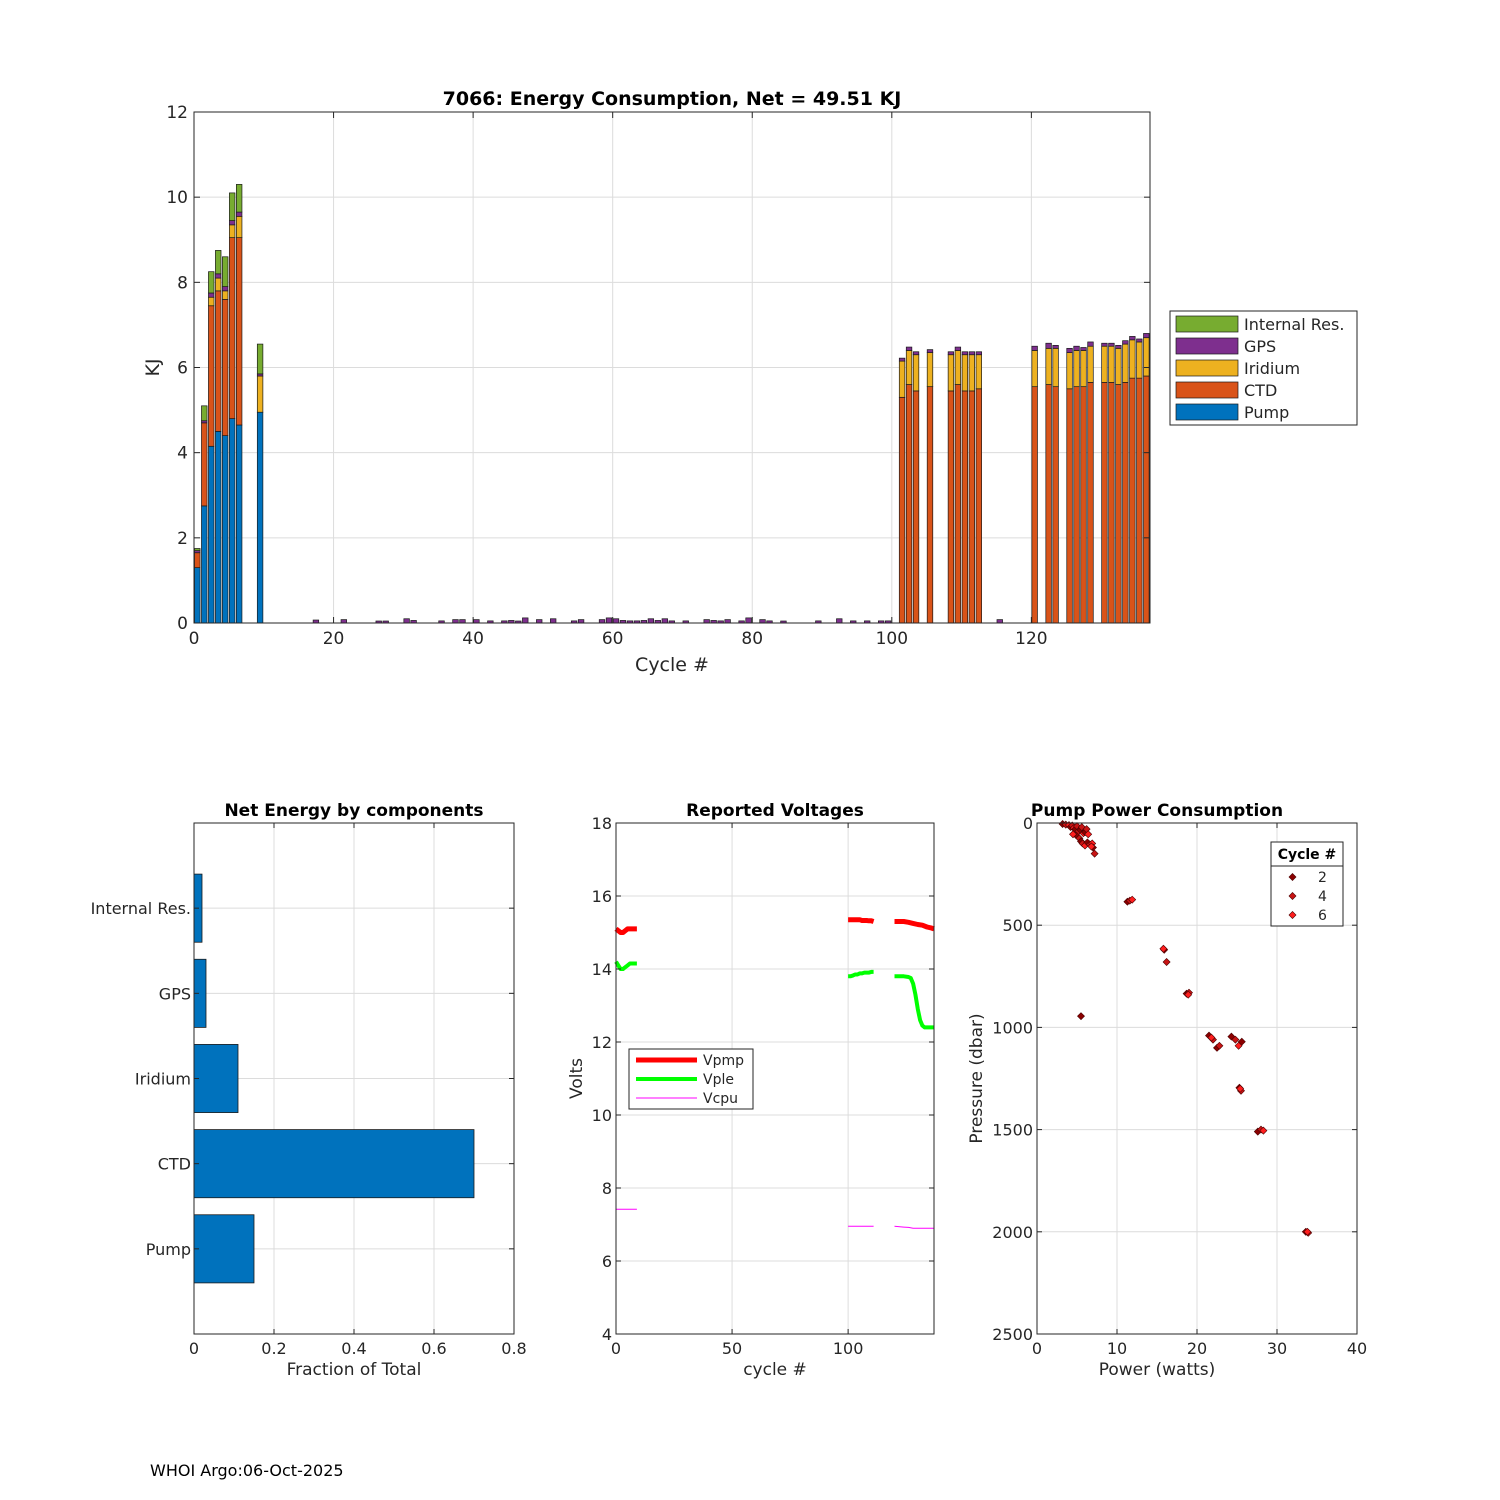 This screenshot has height=1500, width=1500. What do you see at coordinates (602, 896) in the screenshot?
I see `voltages-ytick-label: 16` at bounding box center [602, 896].